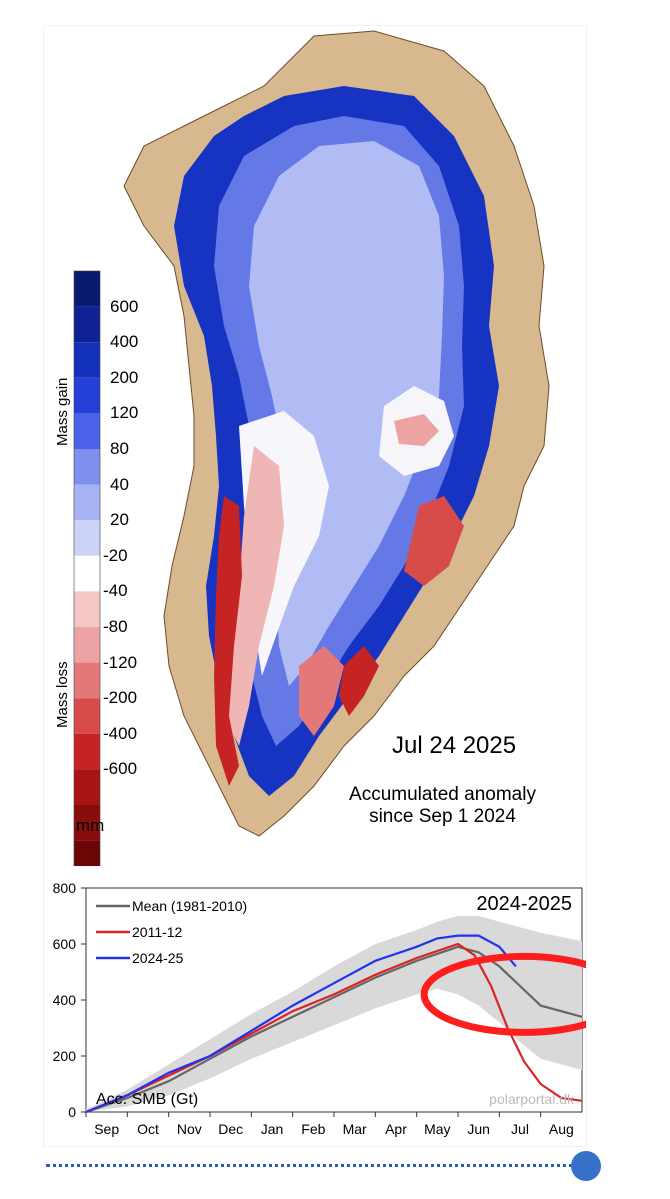 The width and height of the screenshot is (670, 1199). I want to click on chart-xtick-label: Feb, so click(313, 1129).